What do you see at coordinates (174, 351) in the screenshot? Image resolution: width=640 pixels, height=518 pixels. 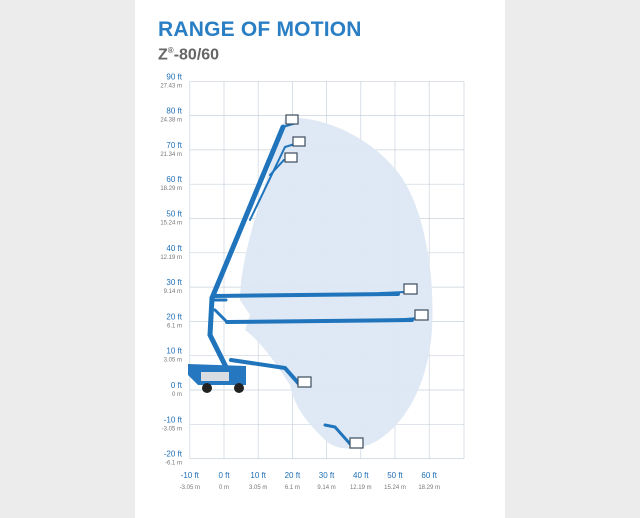 I see `y-tick-ft: 10 ft` at bounding box center [174, 351].